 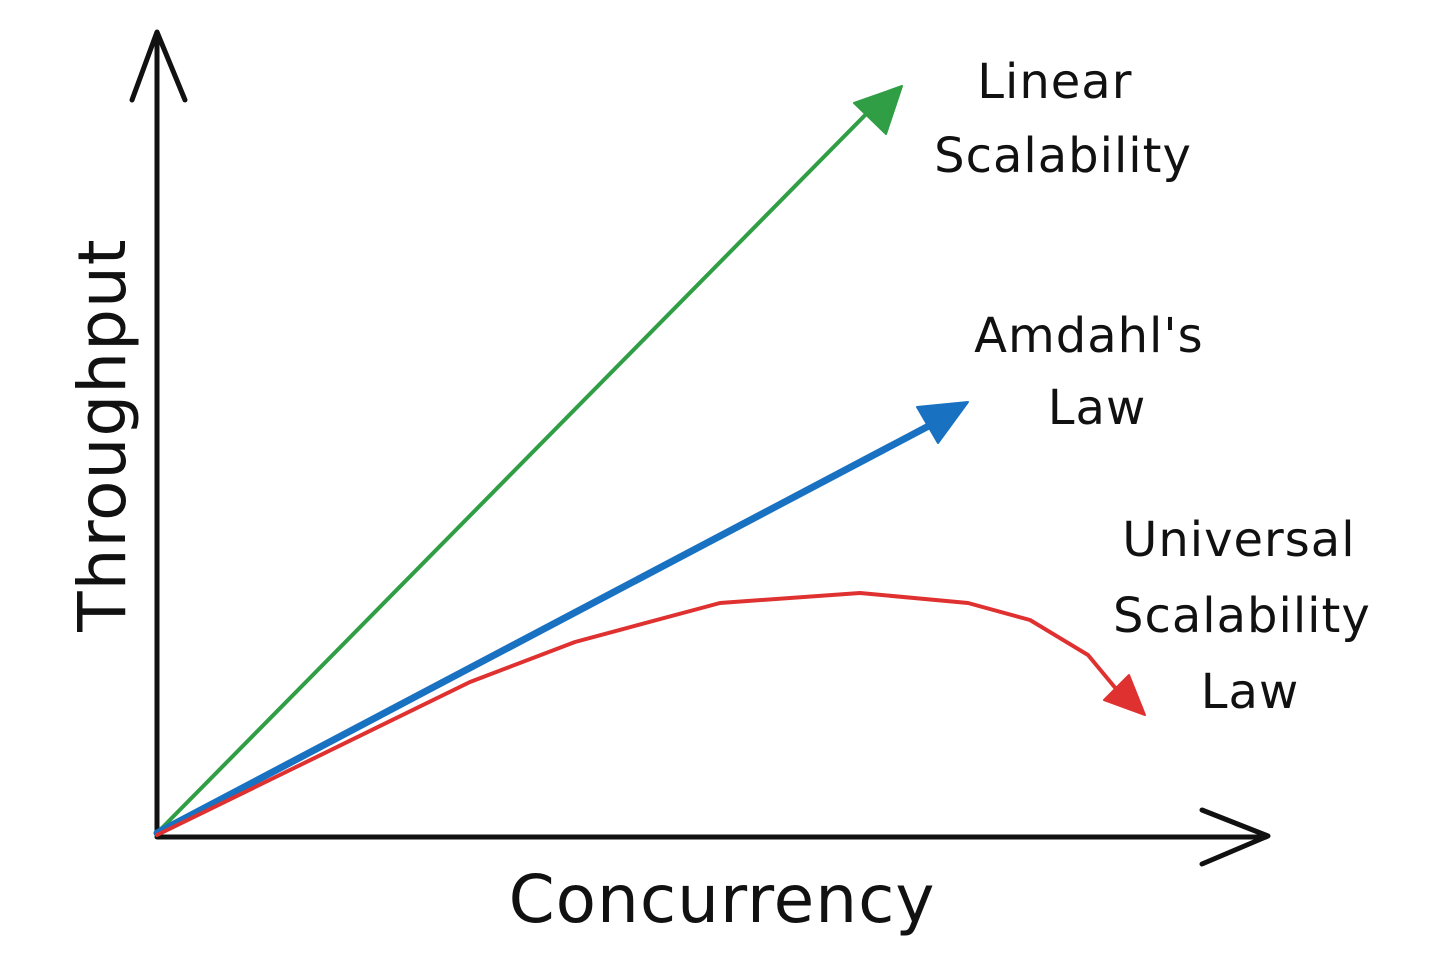 What do you see at coordinates (1124, 695) in the screenshot?
I see `curve-usl-arrowhead` at bounding box center [1124, 695].